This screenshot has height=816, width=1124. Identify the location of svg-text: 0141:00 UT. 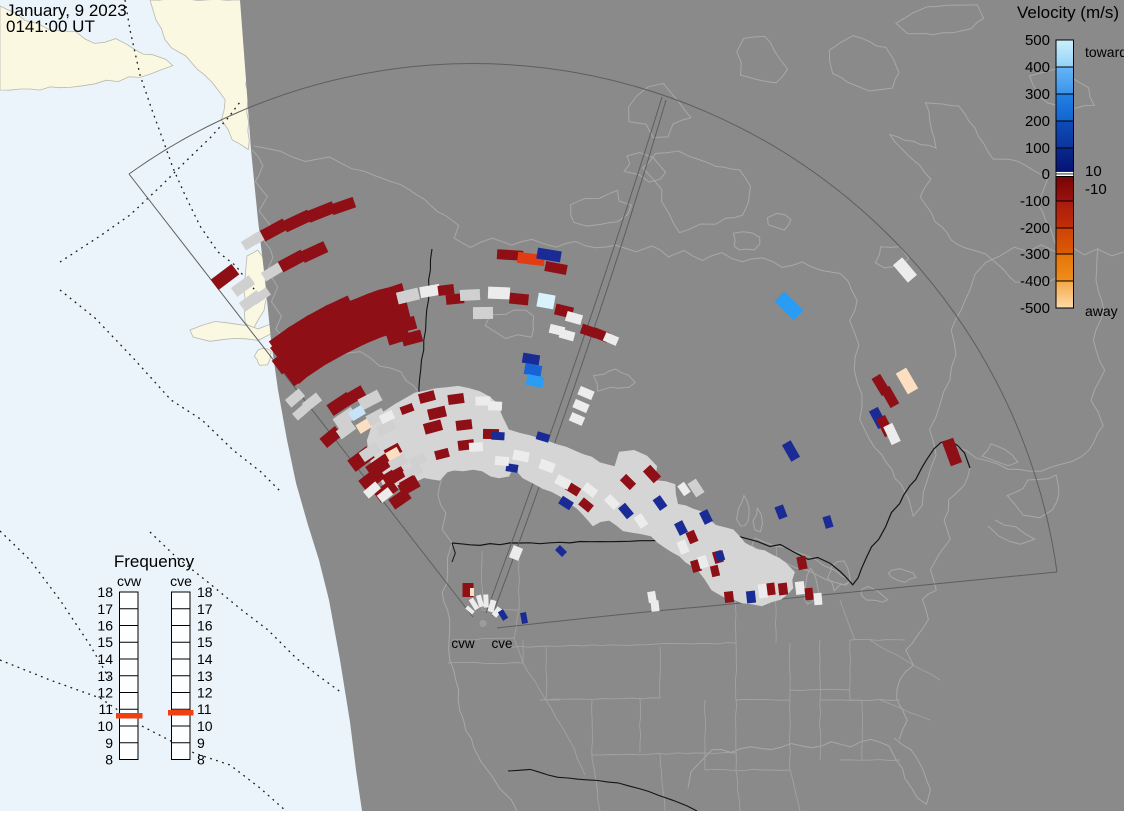
(50, 26).